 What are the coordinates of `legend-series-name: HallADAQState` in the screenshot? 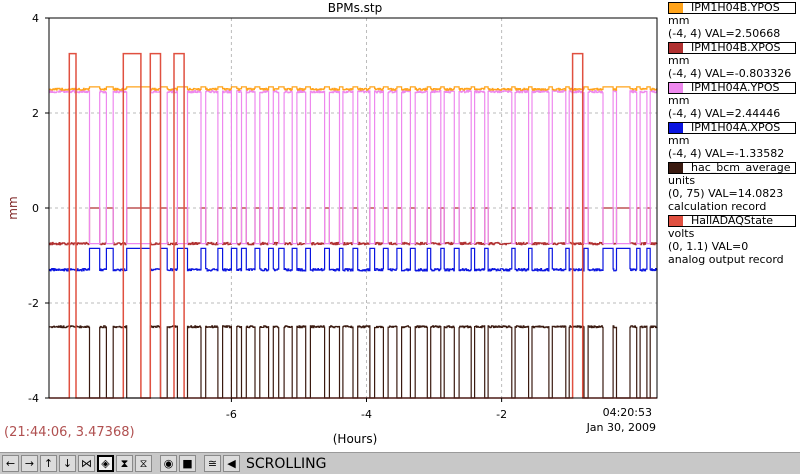 It's located at (739, 221).